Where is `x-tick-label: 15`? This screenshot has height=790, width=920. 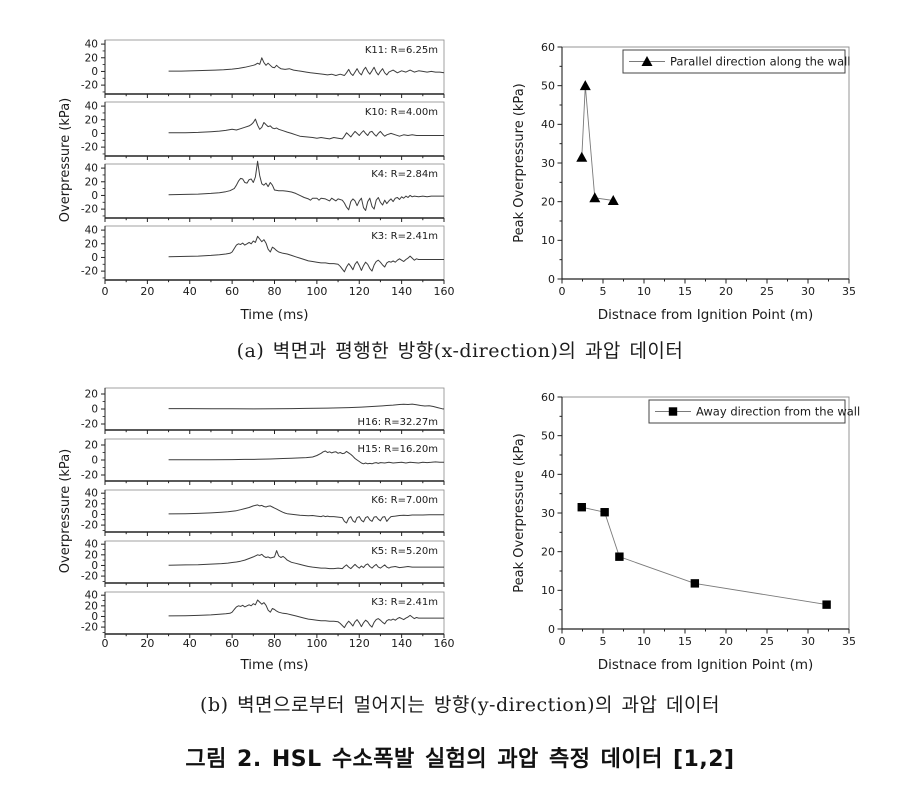
x-tick-label: 15 is located at coordinates (685, 291).